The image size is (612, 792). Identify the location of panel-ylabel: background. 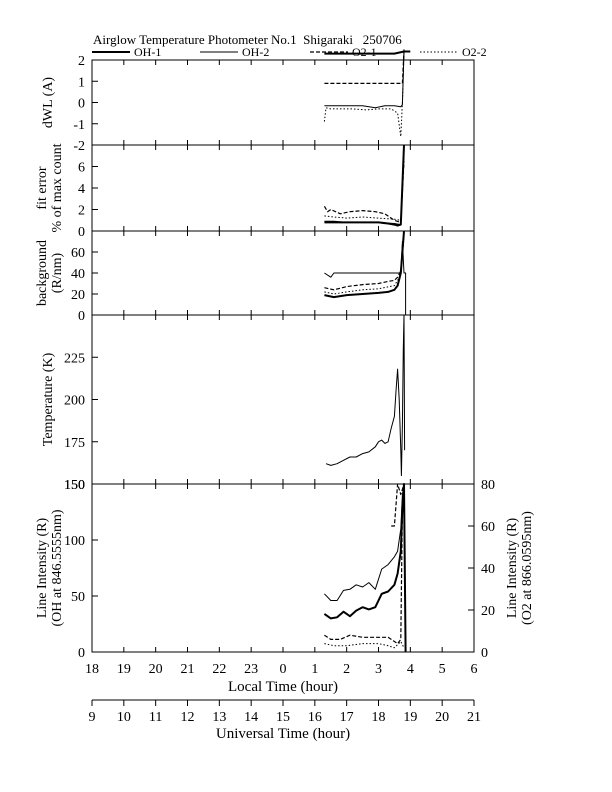
(42, 273).